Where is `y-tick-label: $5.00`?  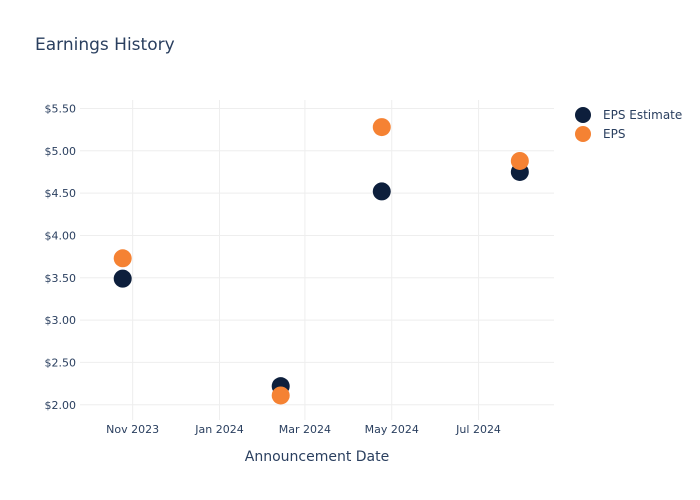 y-tick-label: $5.00 is located at coordinates (61, 151).